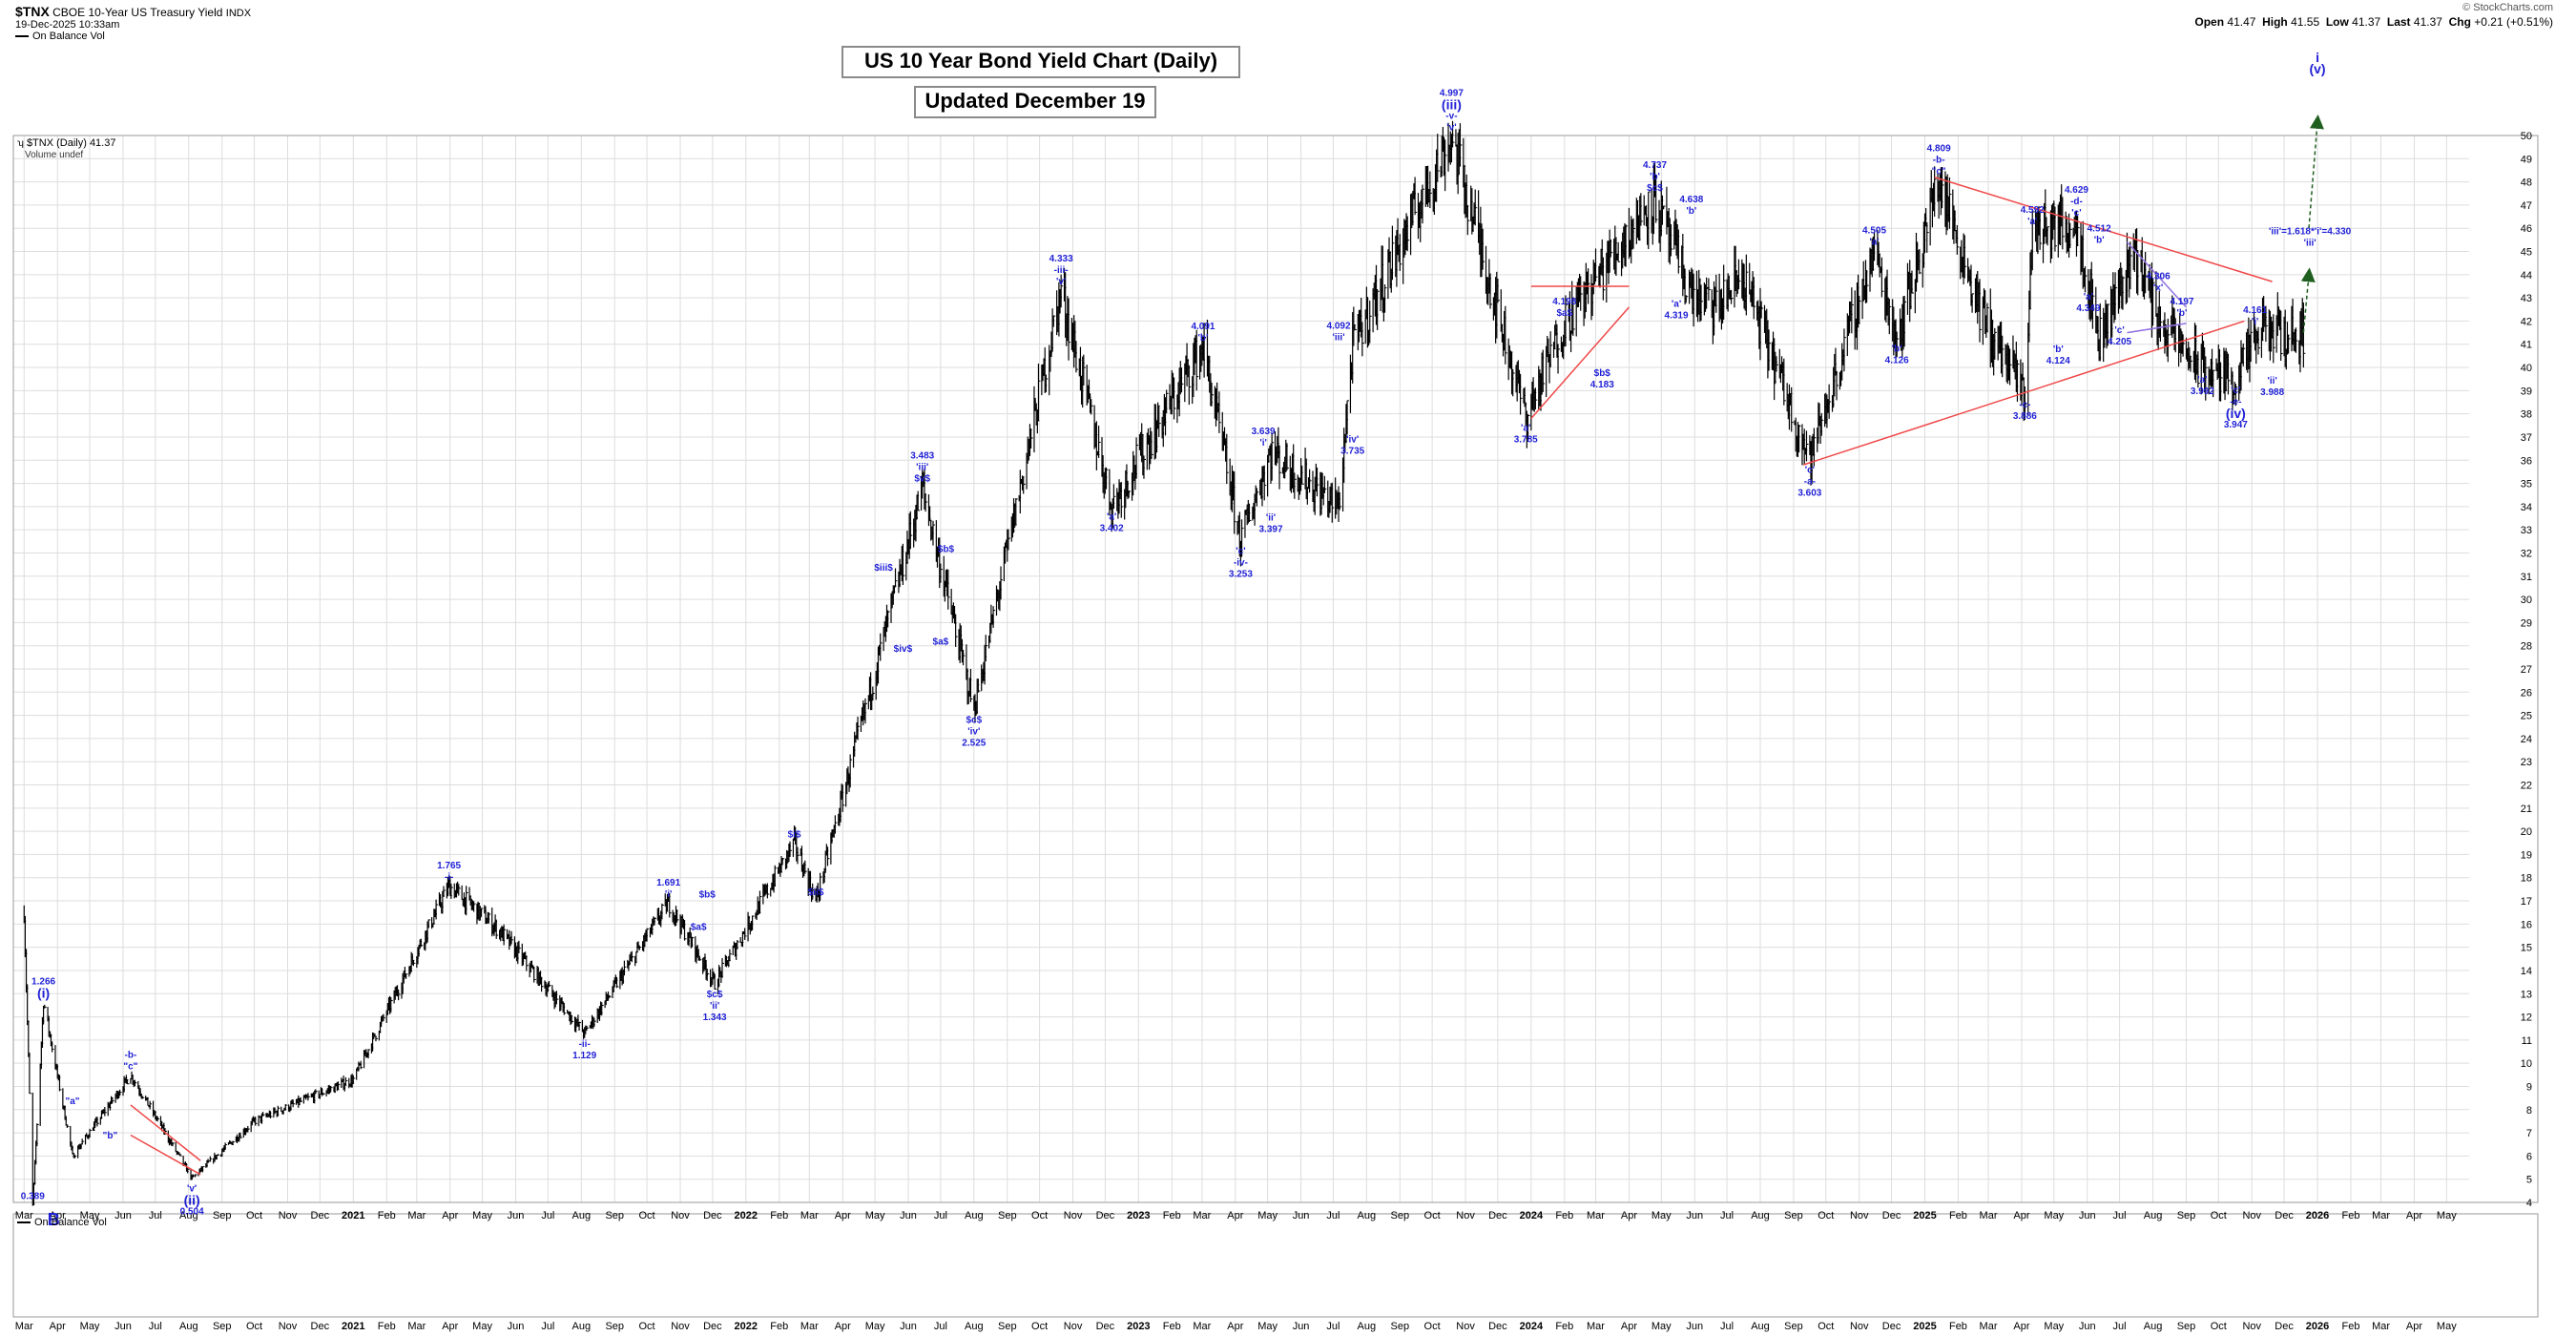  Describe the element at coordinates (2526, 809) in the screenshot. I see `y-tick-label: 21` at that location.